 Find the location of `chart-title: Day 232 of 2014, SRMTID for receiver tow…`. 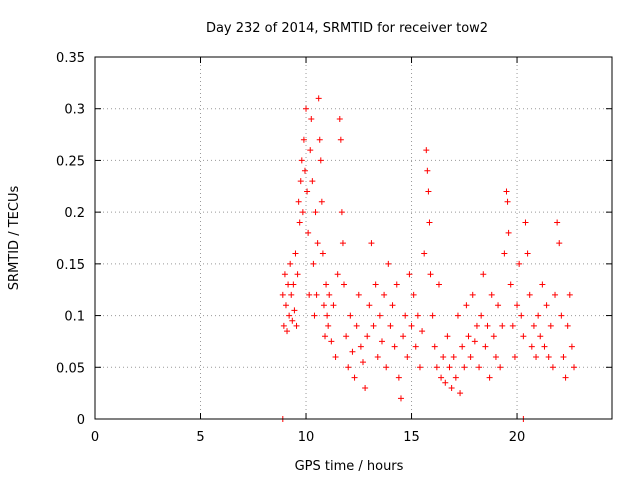

chart-title: Day 232 of 2014, SRMTID for receiver tow… is located at coordinates (347, 28).